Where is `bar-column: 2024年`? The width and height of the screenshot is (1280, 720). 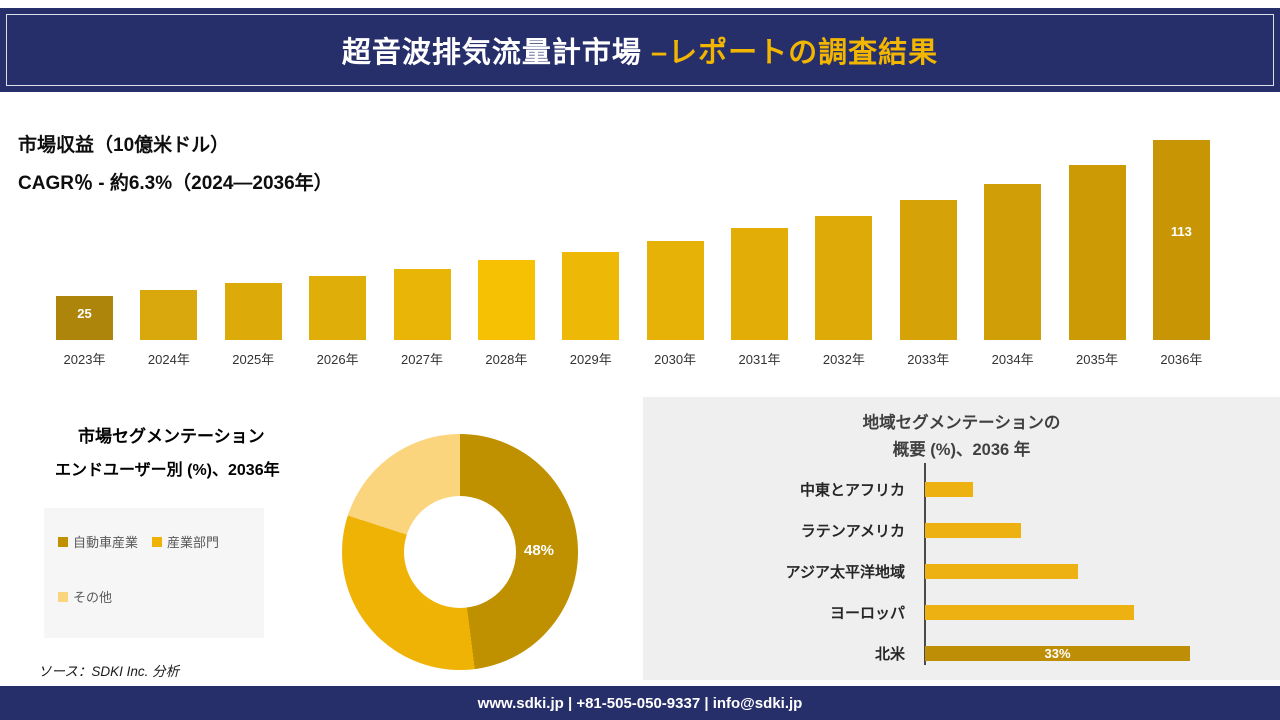
bar-column: 2024年 is located at coordinates (169, 253).